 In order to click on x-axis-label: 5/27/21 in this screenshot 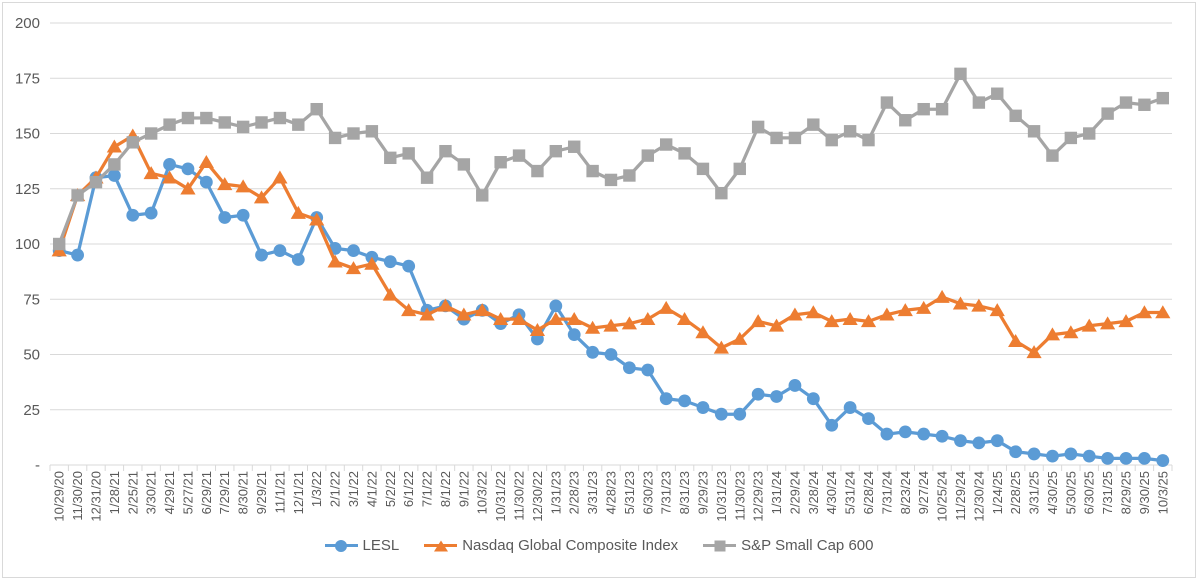, I will do `click(187, 492)`.